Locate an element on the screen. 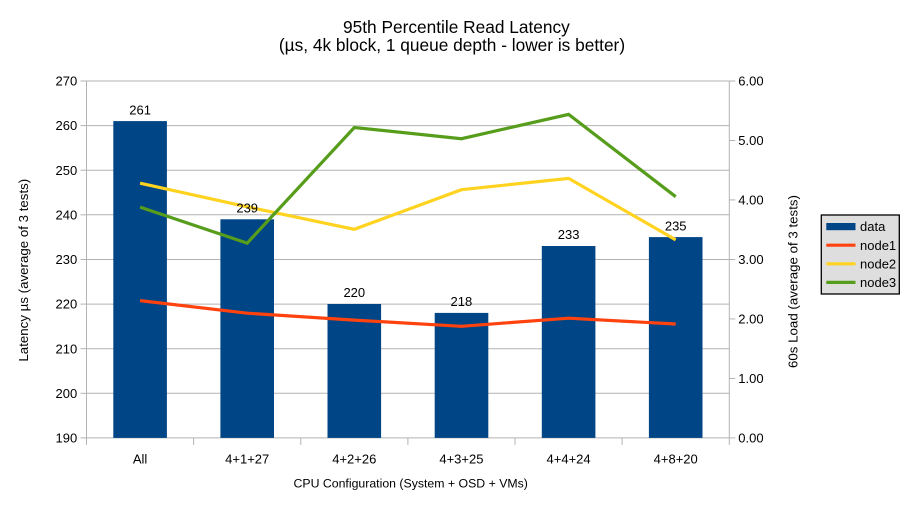 This screenshot has height=511, width=908. svg-text: node3 is located at coordinates (878, 282).